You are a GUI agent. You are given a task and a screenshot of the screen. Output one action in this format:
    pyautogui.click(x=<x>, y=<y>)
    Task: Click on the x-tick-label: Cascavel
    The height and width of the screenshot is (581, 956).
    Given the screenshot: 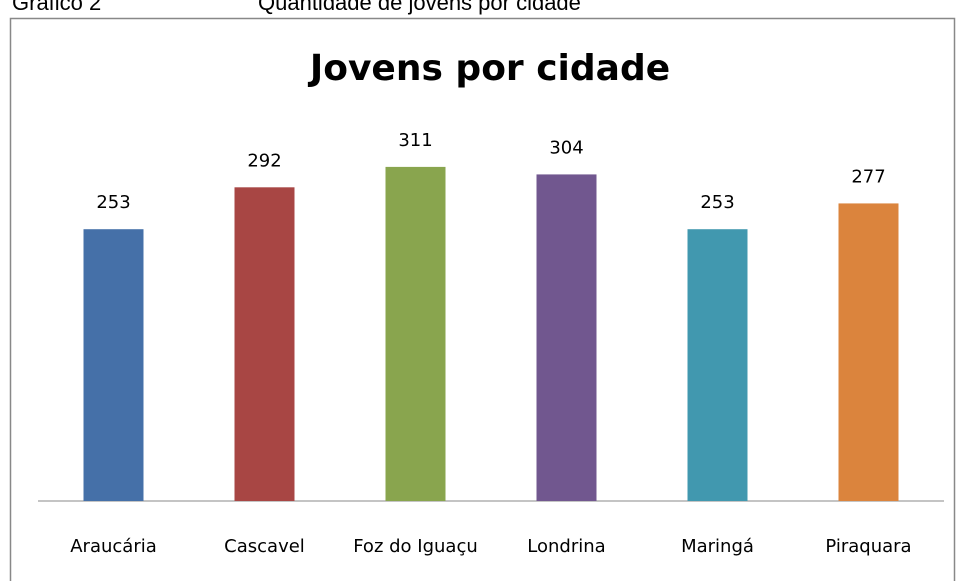 What is the action you would take?
    pyautogui.click(x=264, y=546)
    